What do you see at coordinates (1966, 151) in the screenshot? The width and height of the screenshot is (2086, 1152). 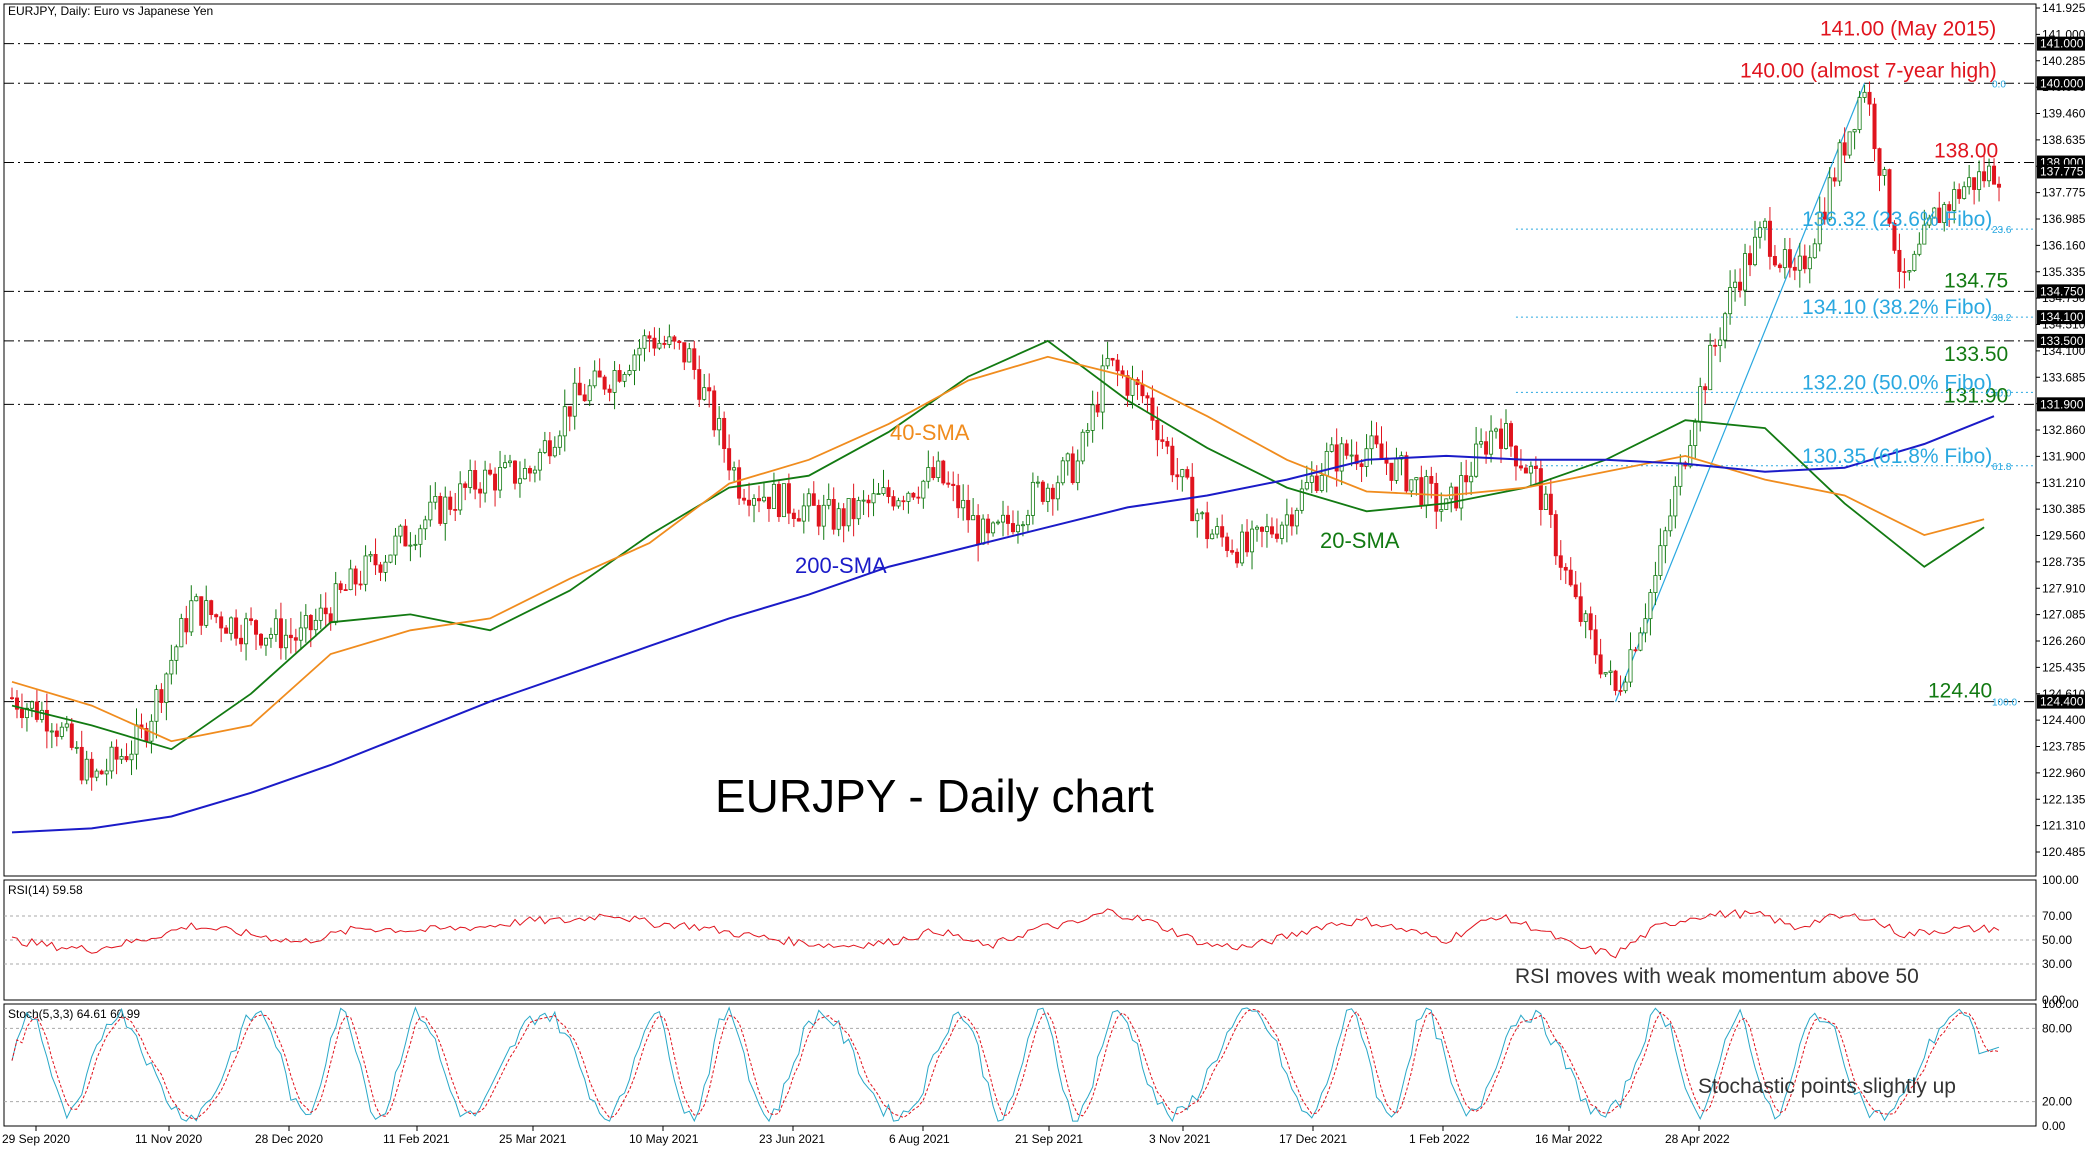 I see `level-label-138.00: 138.00` at bounding box center [1966, 151].